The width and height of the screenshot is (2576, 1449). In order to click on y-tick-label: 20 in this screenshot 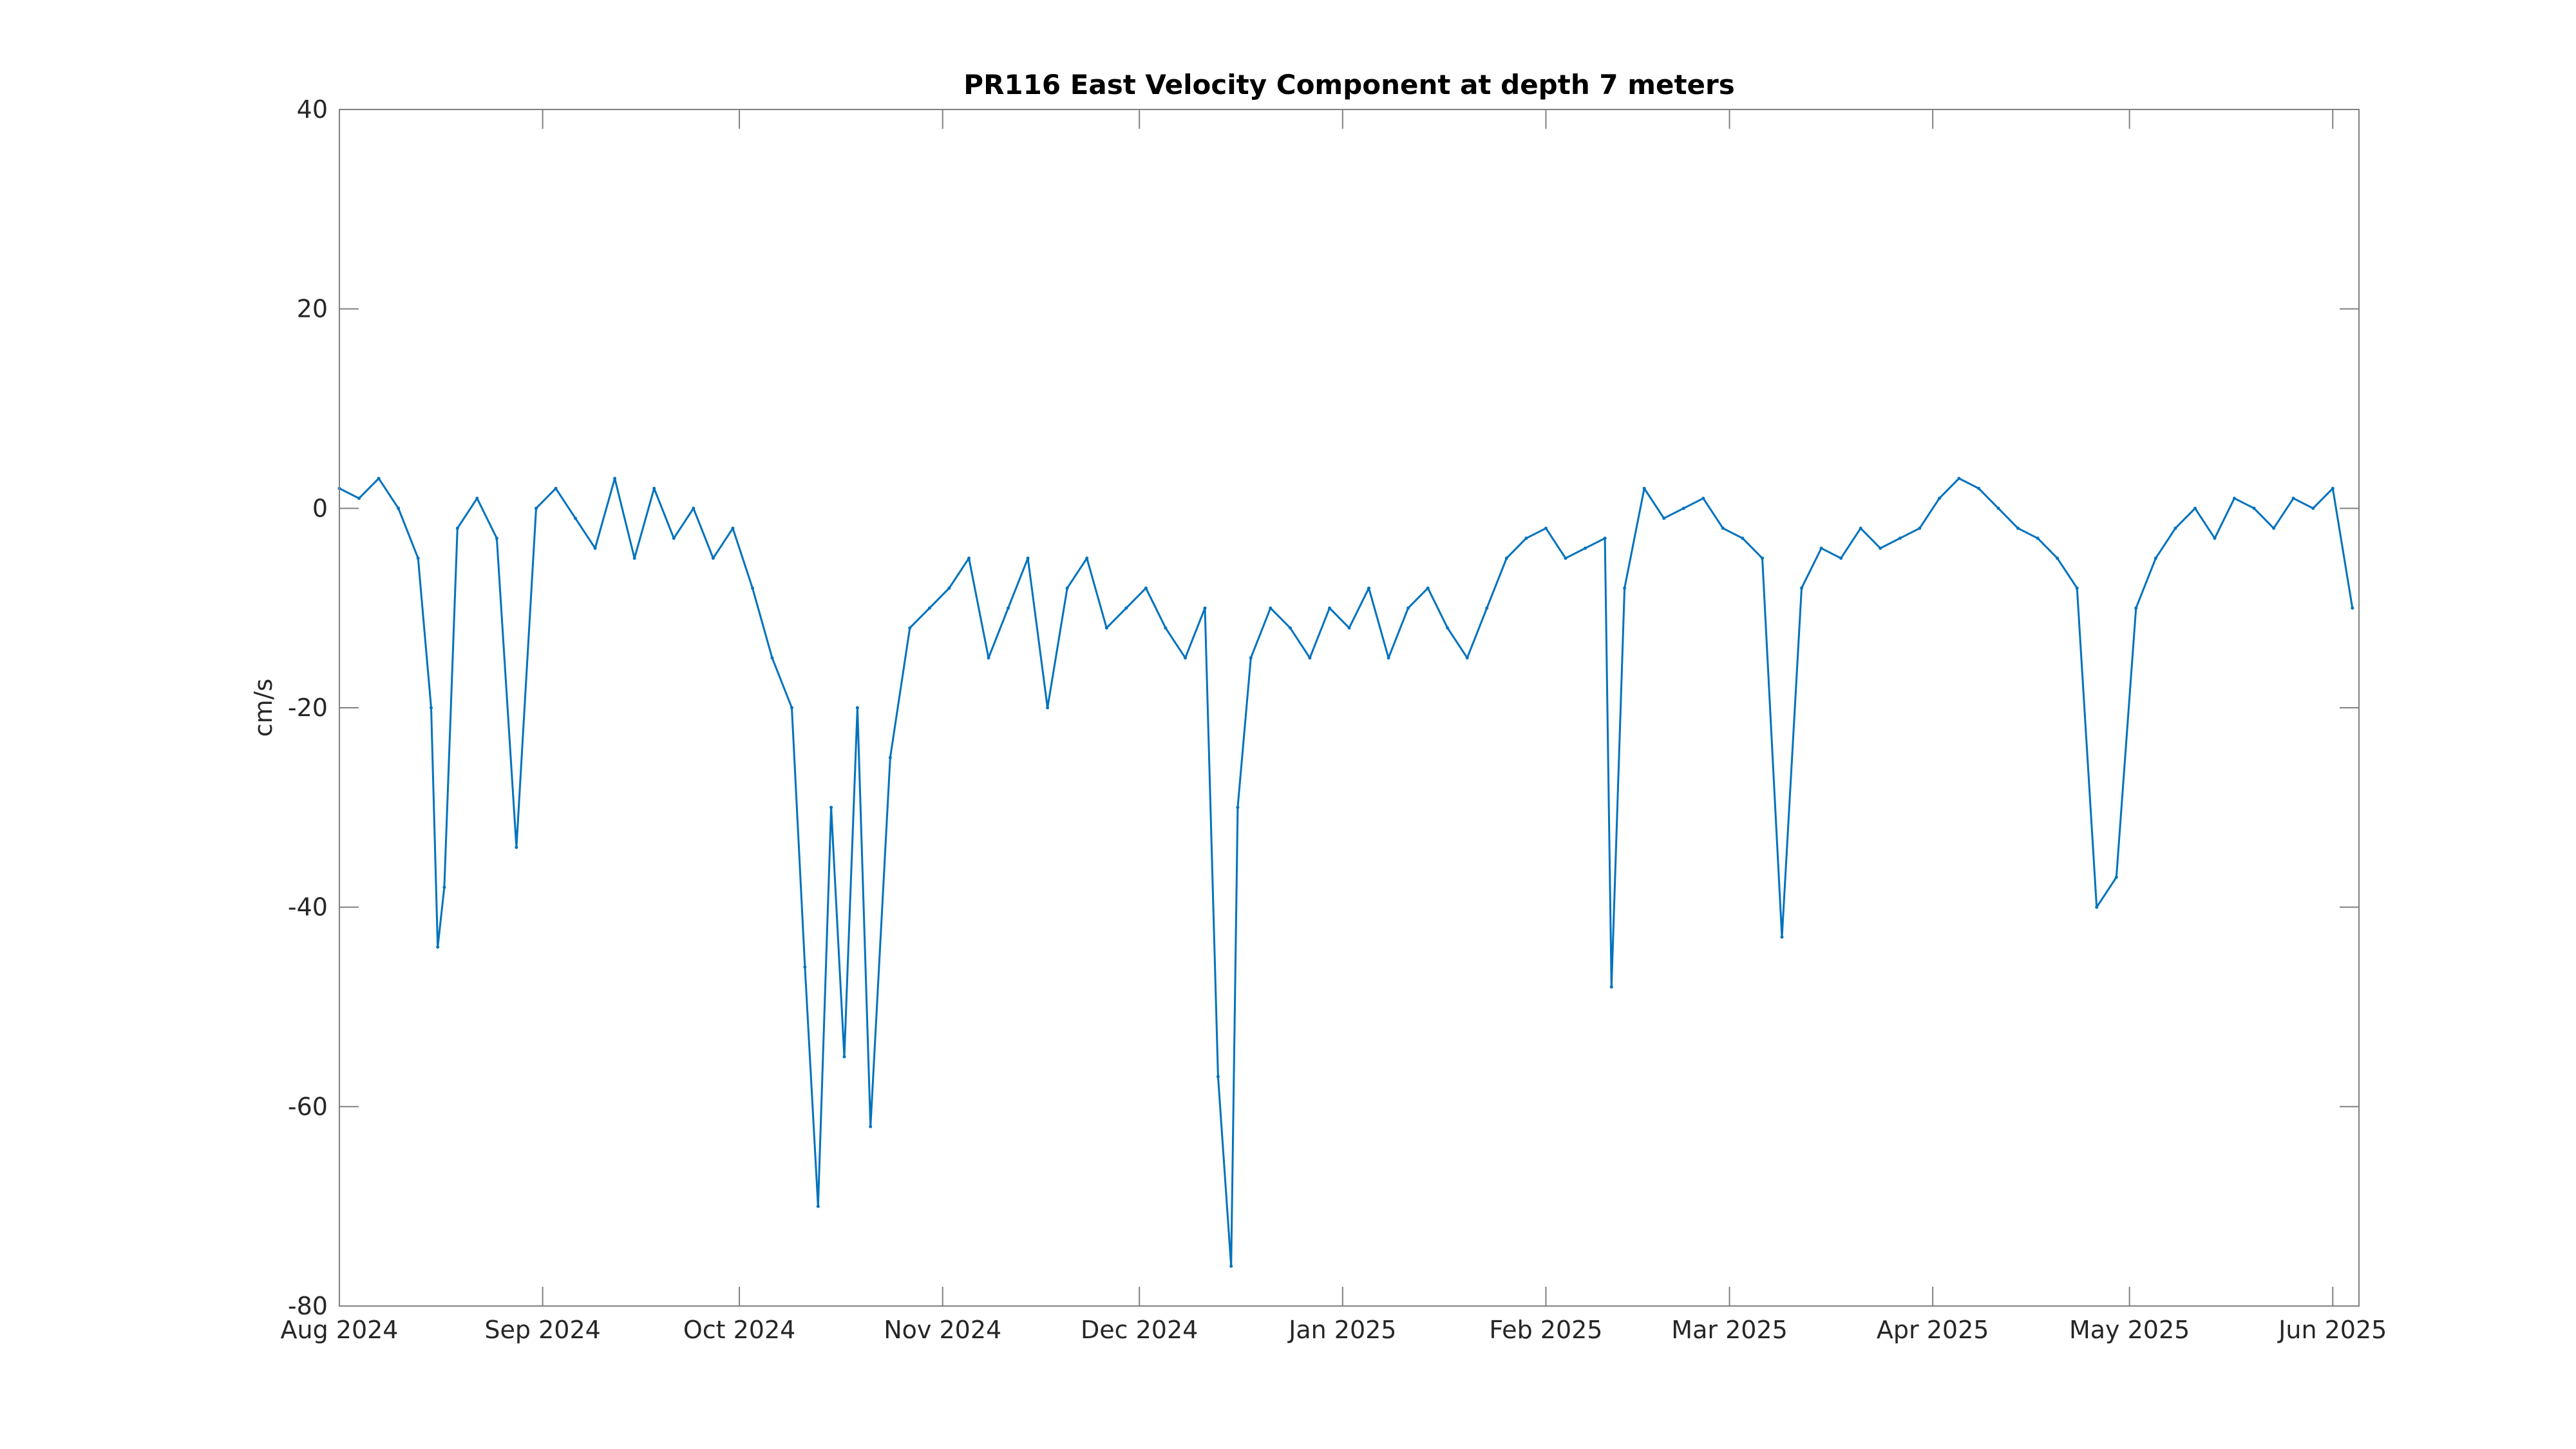, I will do `click(312, 309)`.